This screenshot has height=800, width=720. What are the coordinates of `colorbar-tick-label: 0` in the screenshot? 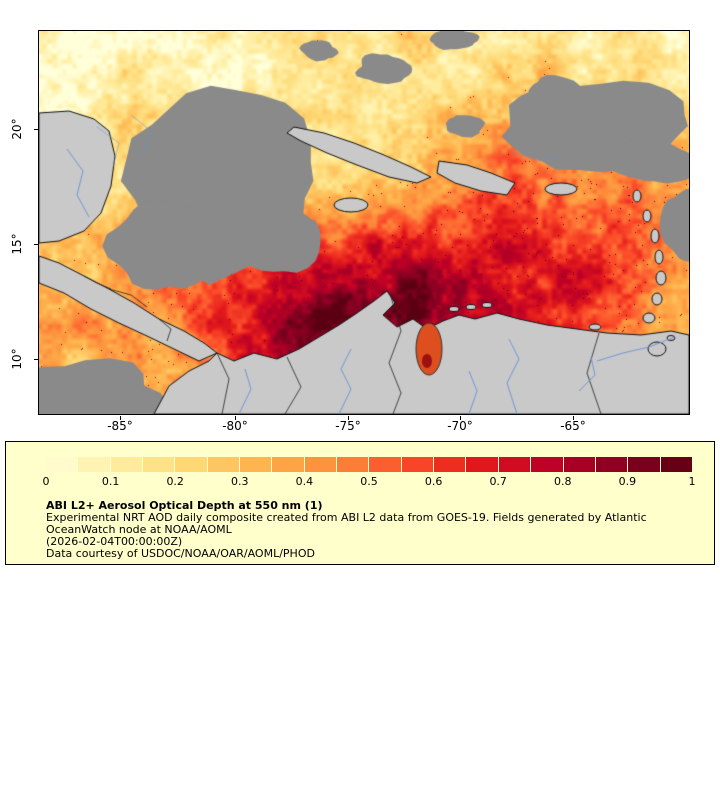 It's located at (46, 481).